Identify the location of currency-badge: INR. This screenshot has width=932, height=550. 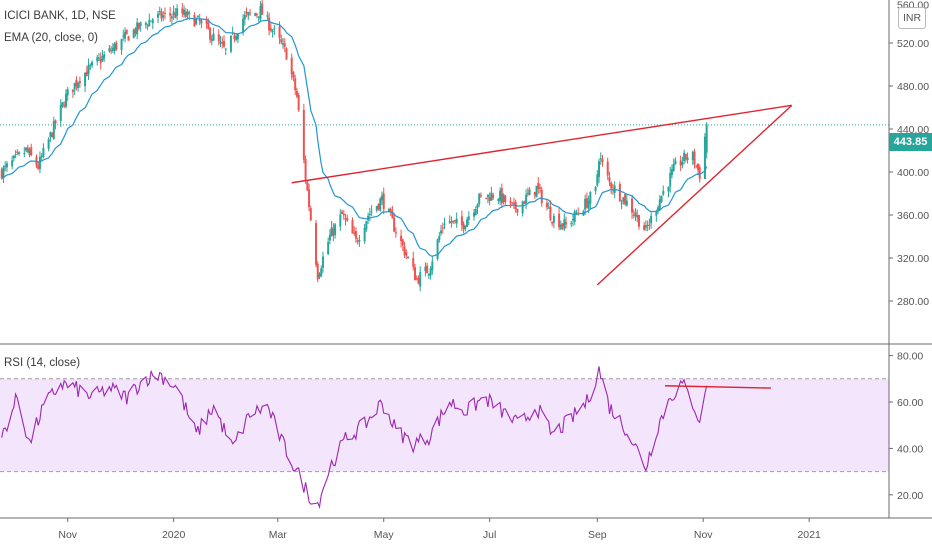
(912, 18).